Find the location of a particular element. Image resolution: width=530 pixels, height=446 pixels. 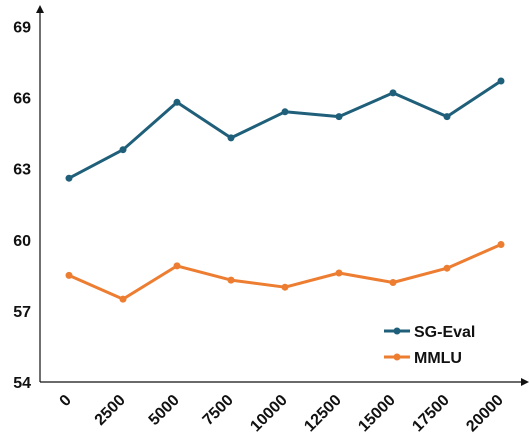

legend-label-sg-eval: SG-Eval is located at coordinates (444, 332).